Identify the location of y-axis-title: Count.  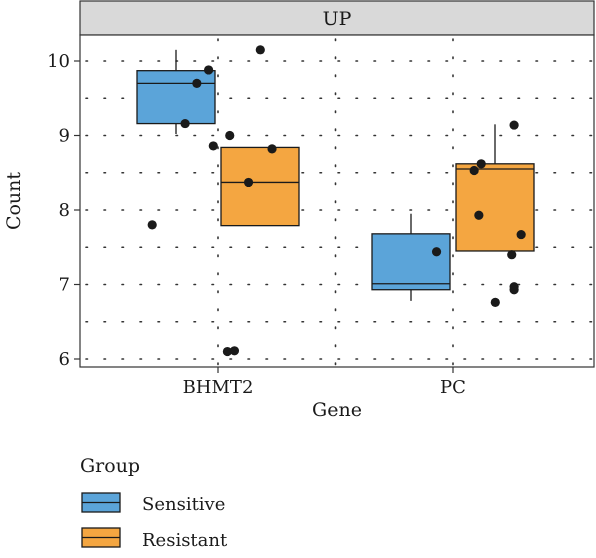
(14, 201).